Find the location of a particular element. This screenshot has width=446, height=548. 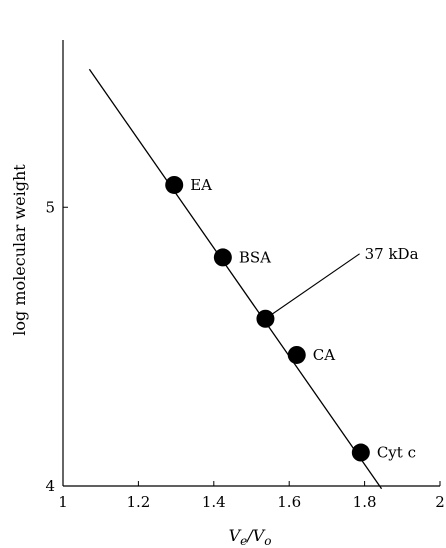

data-point-label: EA is located at coordinates (201, 185).